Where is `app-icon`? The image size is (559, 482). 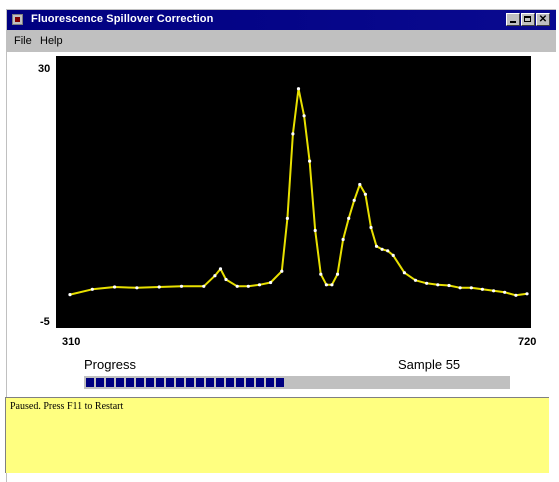
app-icon is located at coordinates (17, 19).